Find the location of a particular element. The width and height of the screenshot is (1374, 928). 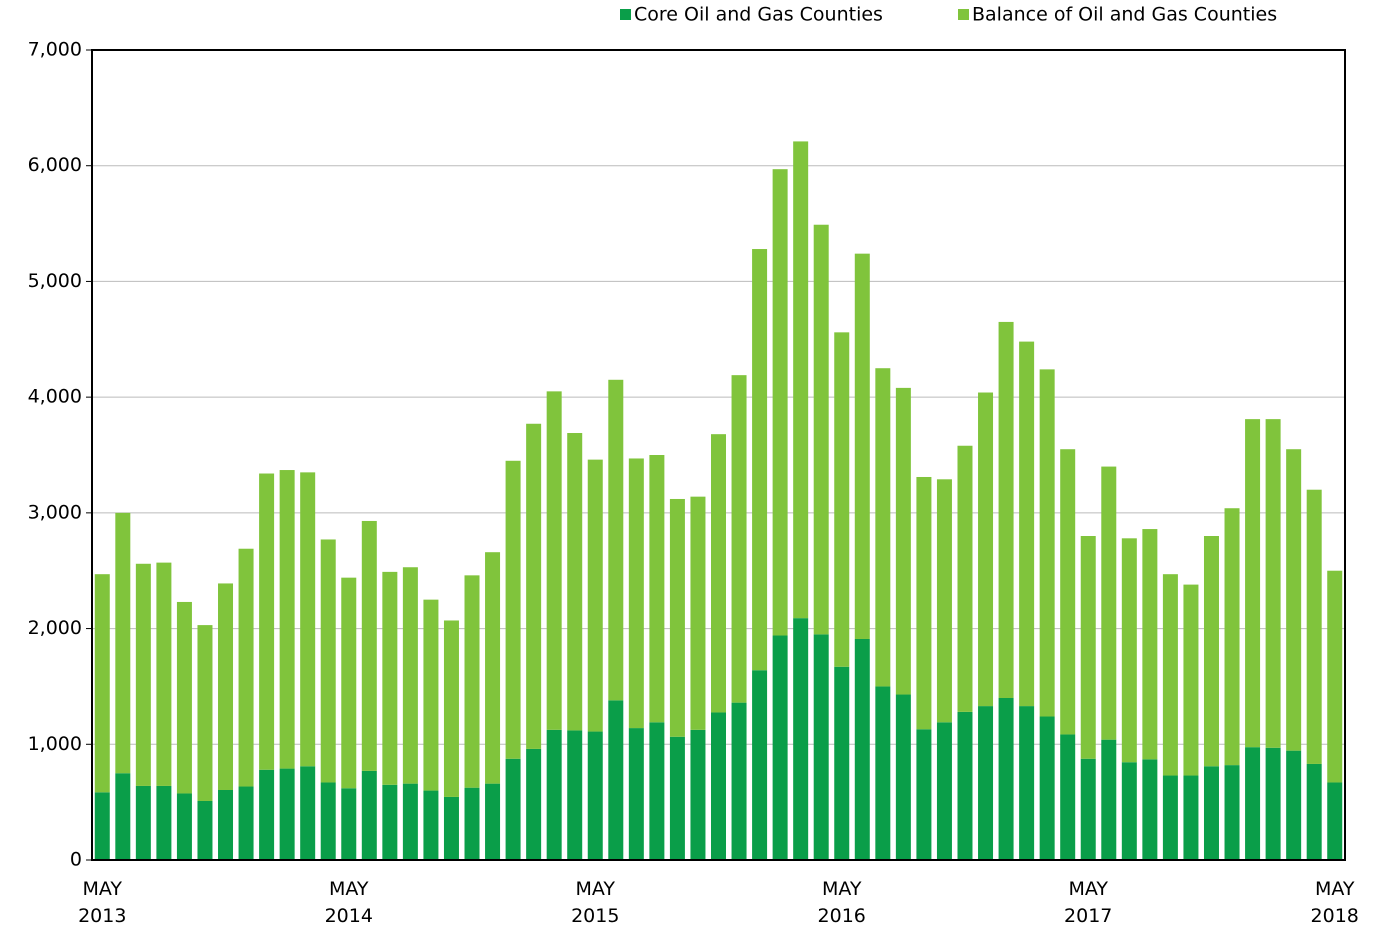

y-tick-label: 6,000 is located at coordinates (55, 165).